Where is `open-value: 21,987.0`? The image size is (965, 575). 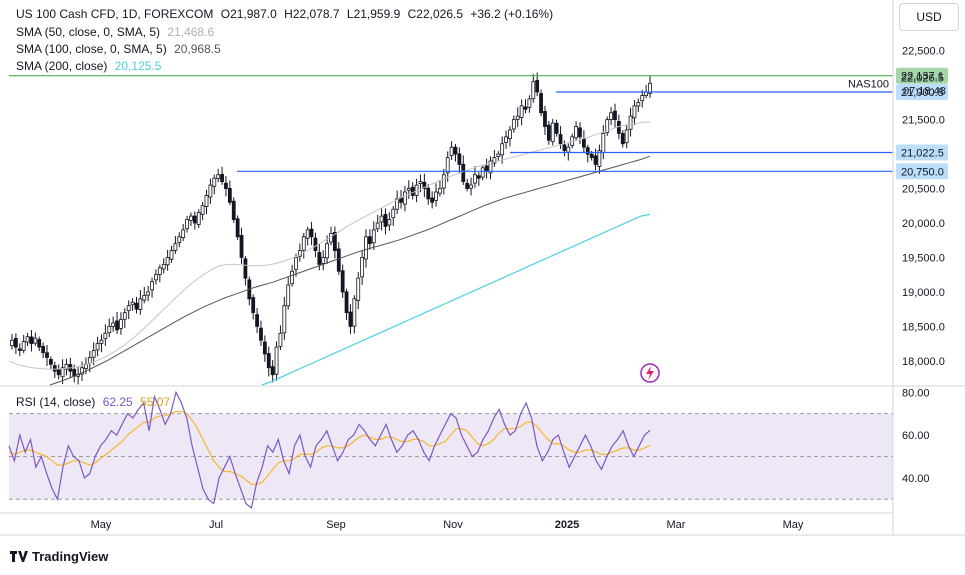 open-value: 21,987.0 is located at coordinates (253, 14).